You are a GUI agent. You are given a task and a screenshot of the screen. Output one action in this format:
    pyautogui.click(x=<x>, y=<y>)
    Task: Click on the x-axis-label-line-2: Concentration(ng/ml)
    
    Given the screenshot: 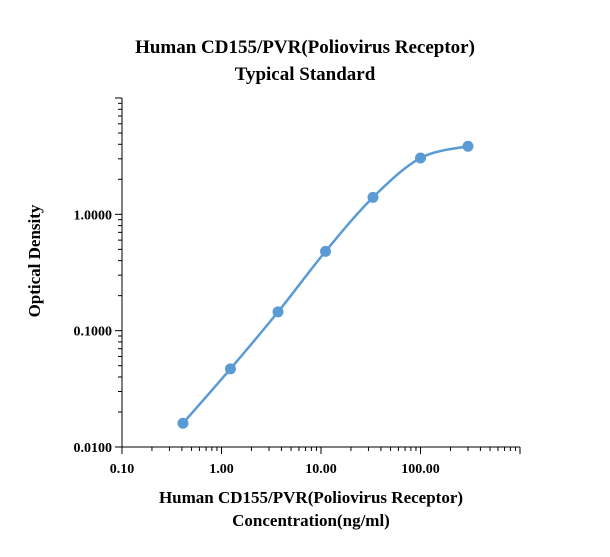 What is the action you would take?
    pyautogui.click(x=311, y=520)
    